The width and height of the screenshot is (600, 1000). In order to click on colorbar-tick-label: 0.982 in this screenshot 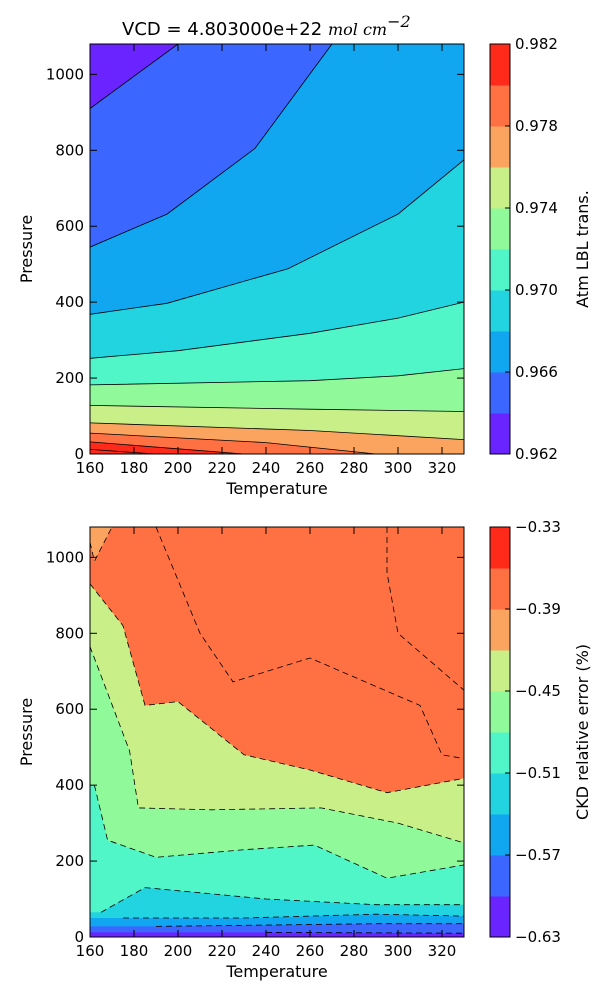, I will do `click(536, 44)`.